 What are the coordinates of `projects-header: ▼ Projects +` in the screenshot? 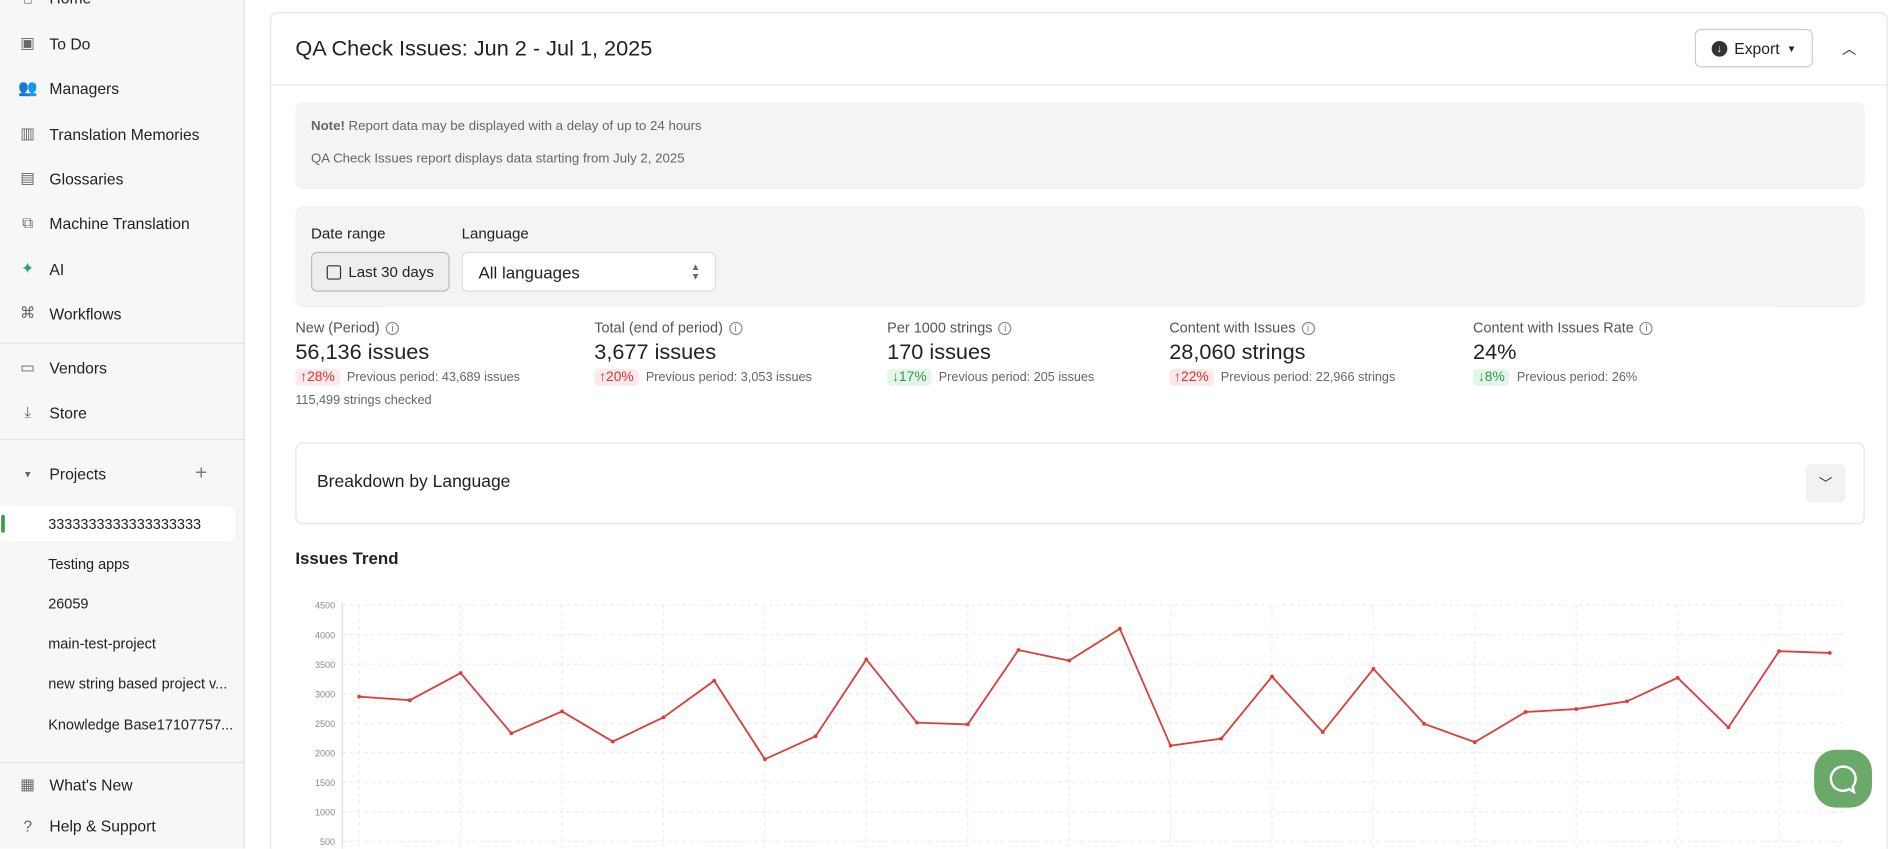 It's located at (122, 474).